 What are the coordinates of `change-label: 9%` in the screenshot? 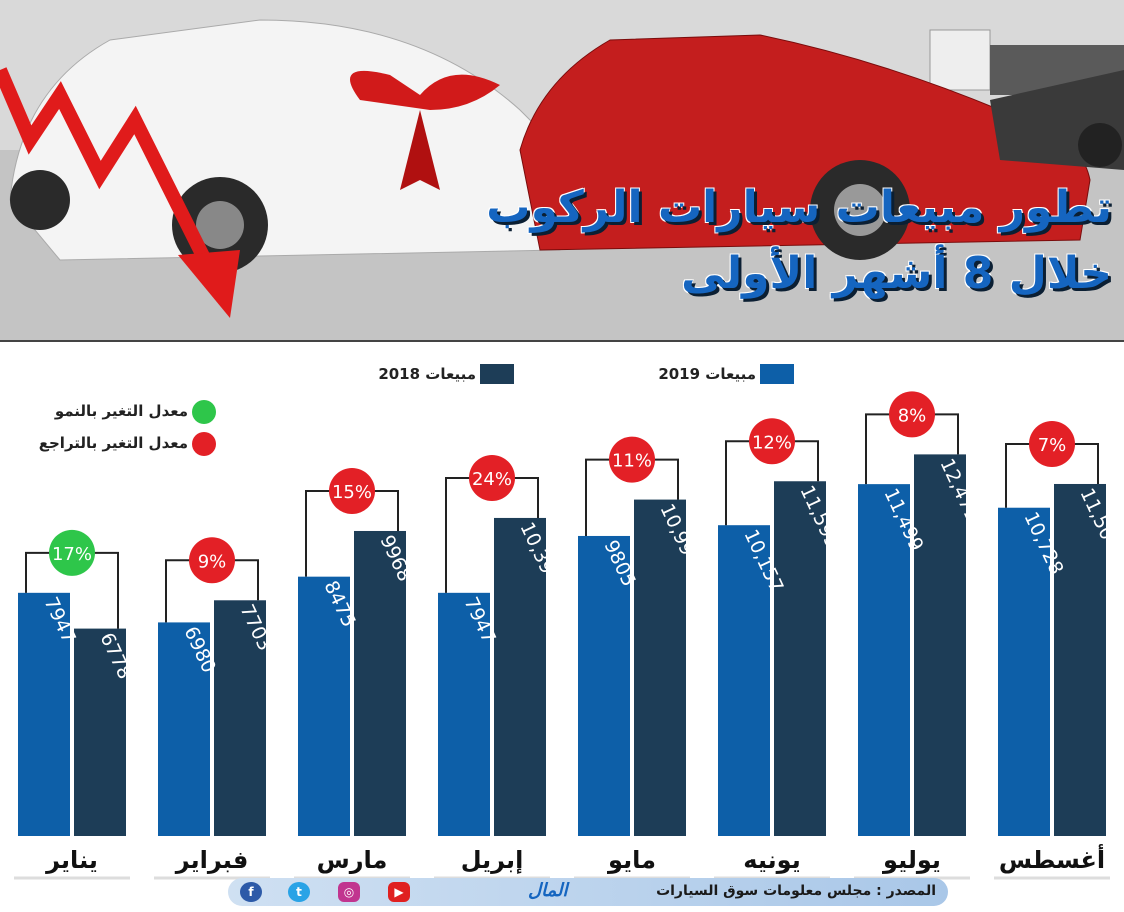 It's located at (212, 561).